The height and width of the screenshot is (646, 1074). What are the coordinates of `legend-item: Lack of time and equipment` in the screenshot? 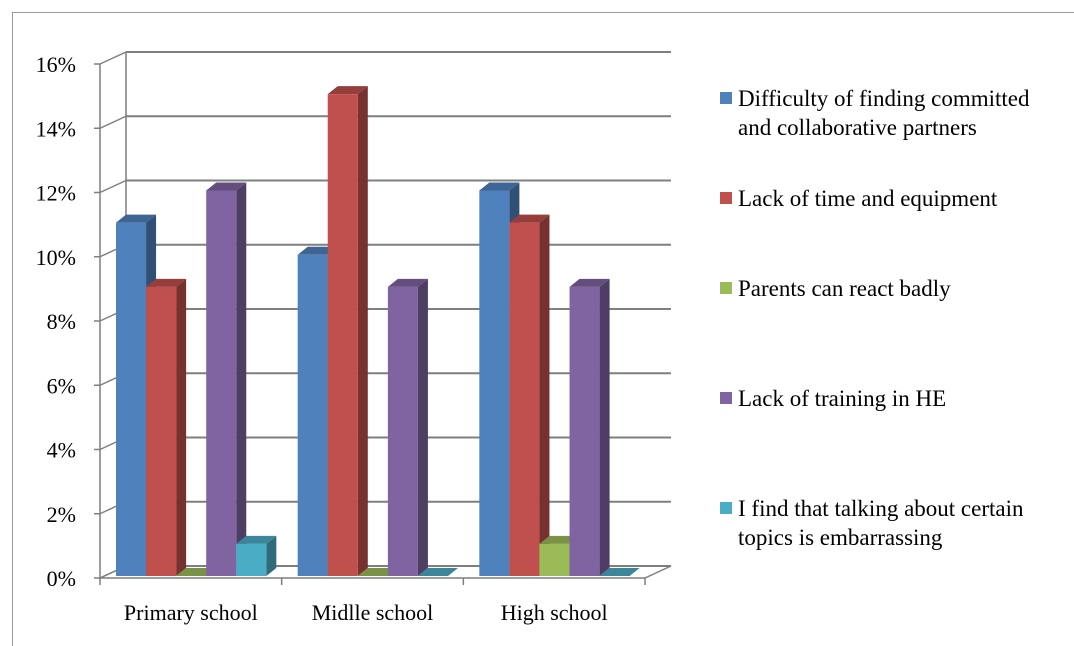 It's located at (858, 198).